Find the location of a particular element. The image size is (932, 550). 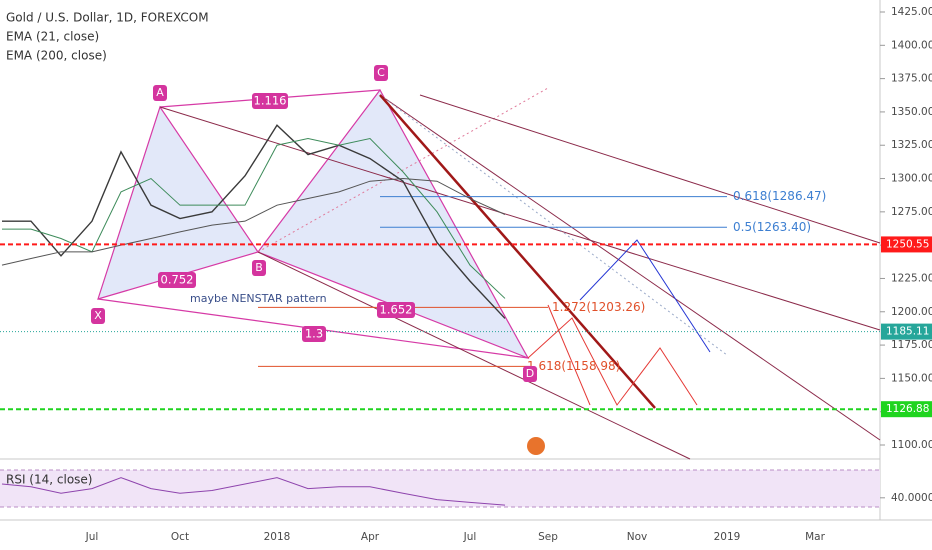

x-tick-label: 2019 is located at coordinates (727, 537).